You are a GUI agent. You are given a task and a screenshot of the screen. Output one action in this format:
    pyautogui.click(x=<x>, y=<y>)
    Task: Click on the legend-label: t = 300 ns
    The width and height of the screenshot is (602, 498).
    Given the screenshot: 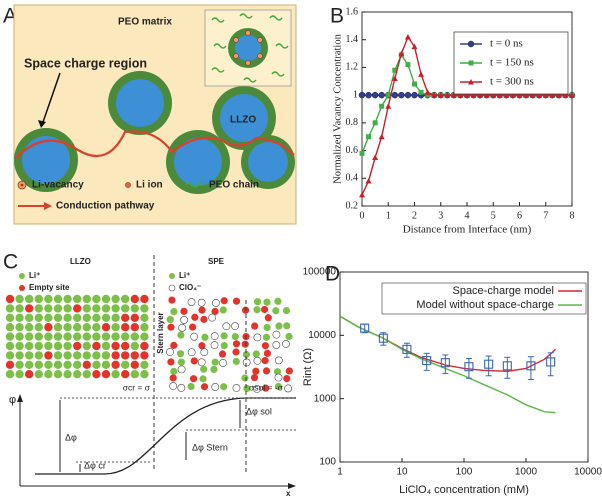 What is the action you would take?
    pyautogui.click(x=512, y=82)
    